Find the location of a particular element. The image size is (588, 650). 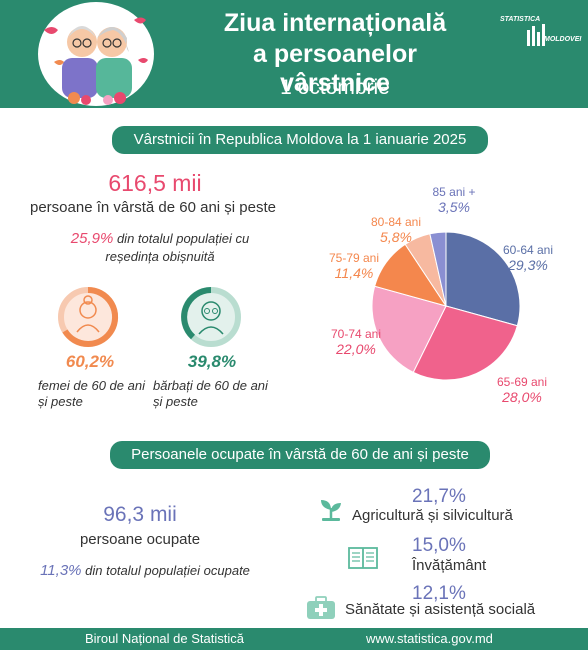

pie-category-label: 60-64 ani is located at coordinates (528, 250).